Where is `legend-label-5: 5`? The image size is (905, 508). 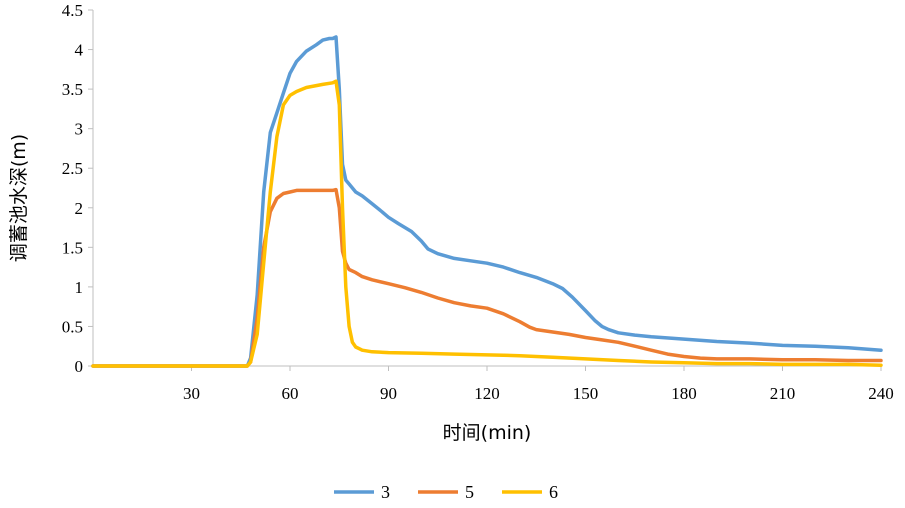
legend-label-5: 5 is located at coordinates (469, 492).